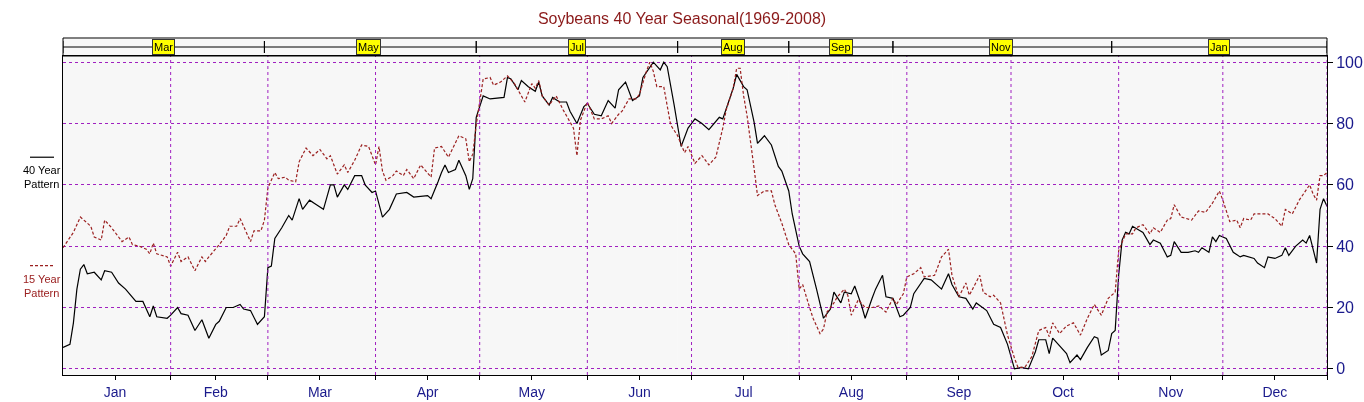 This screenshot has height=402, width=1364. What do you see at coordinates (1001, 47) in the screenshot?
I see `band-label: Nov` at bounding box center [1001, 47].